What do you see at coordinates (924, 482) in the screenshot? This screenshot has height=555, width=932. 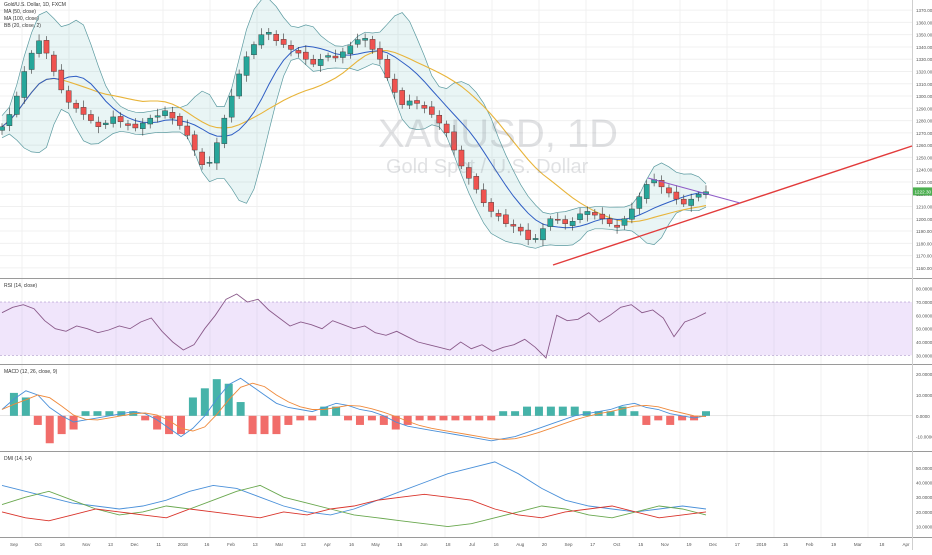 I see `dmi-tick-label: 40.0000` at bounding box center [924, 482].